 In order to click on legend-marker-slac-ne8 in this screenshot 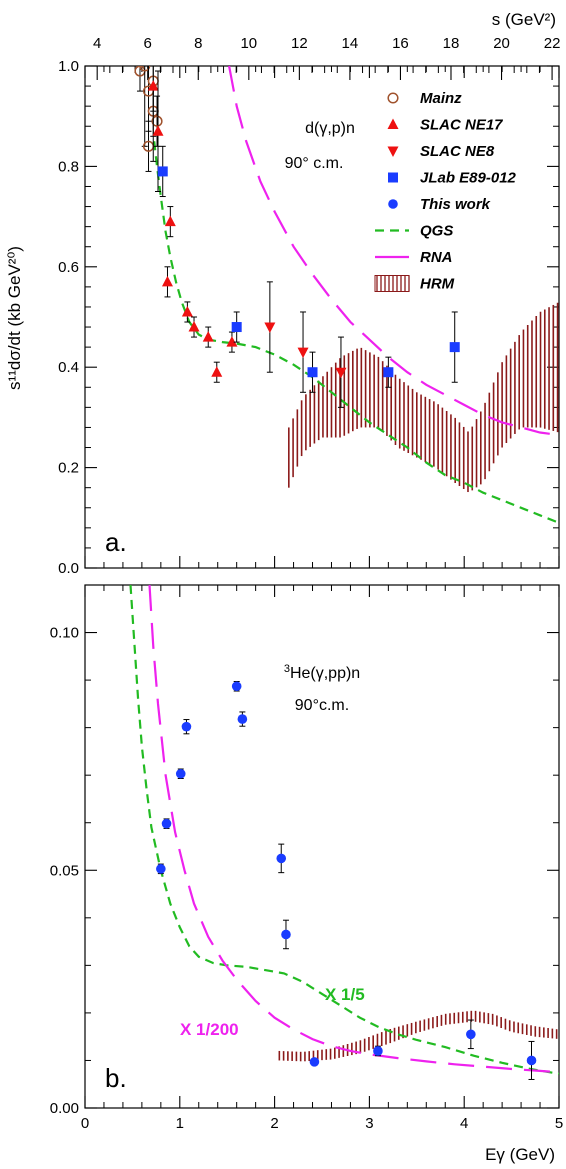, I will do `click(393, 151)`.